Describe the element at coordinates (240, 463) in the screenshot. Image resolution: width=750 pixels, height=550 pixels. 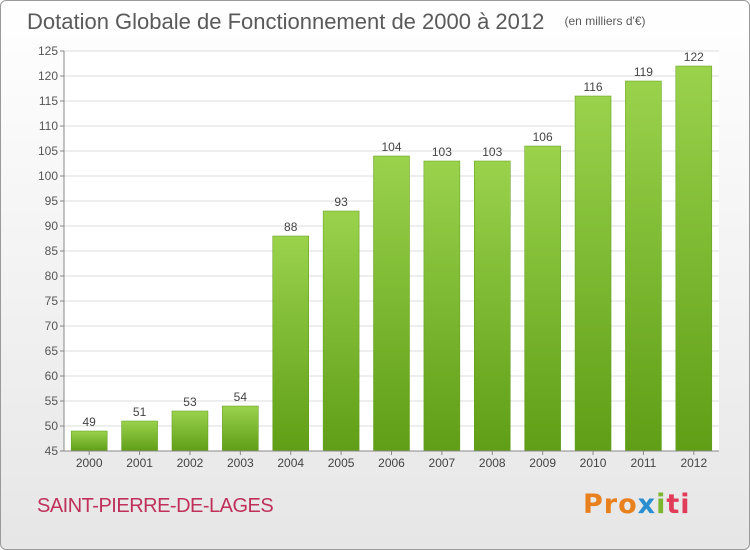
I see `x-tick-label: 2003` at that location.